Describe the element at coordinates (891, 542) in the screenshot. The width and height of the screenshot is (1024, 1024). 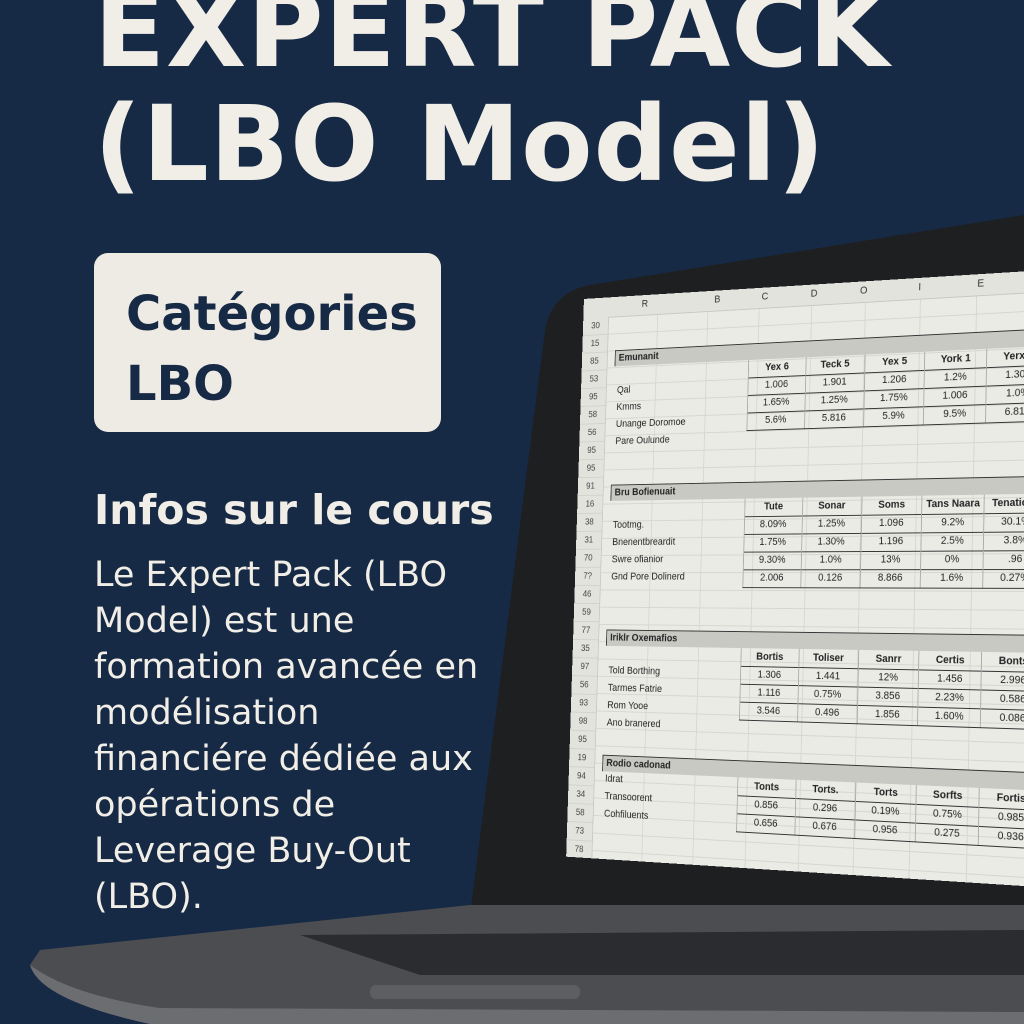
I see `cell-value: 1.196` at that location.